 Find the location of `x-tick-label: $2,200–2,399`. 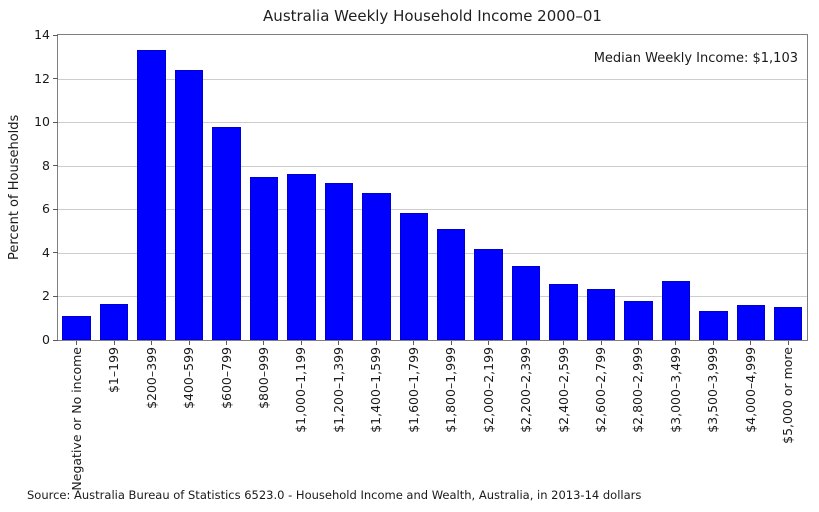

x-tick-label: $2,200–2,399 is located at coordinates (526, 390).